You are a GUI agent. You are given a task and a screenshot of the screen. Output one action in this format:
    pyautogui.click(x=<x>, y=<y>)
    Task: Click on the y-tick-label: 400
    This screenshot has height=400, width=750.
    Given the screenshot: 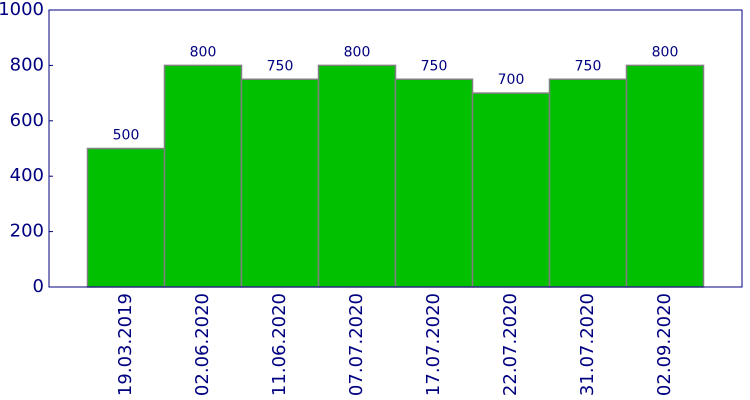 What is the action you would take?
    pyautogui.click(x=27, y=175)
    